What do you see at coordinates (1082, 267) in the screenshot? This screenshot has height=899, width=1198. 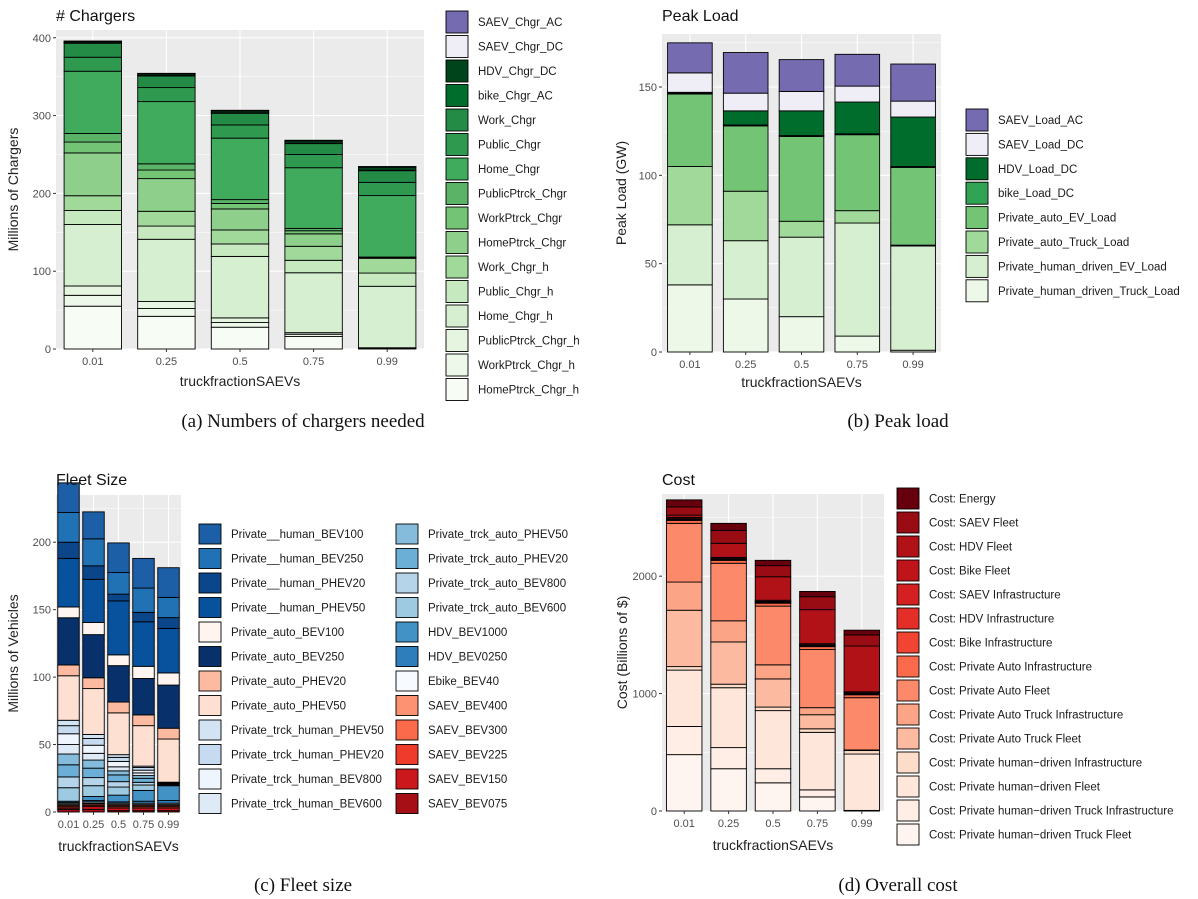 I see `peakload-legend-label: Private_human_driven_EV_Load` at bounding box center [1082, 267].